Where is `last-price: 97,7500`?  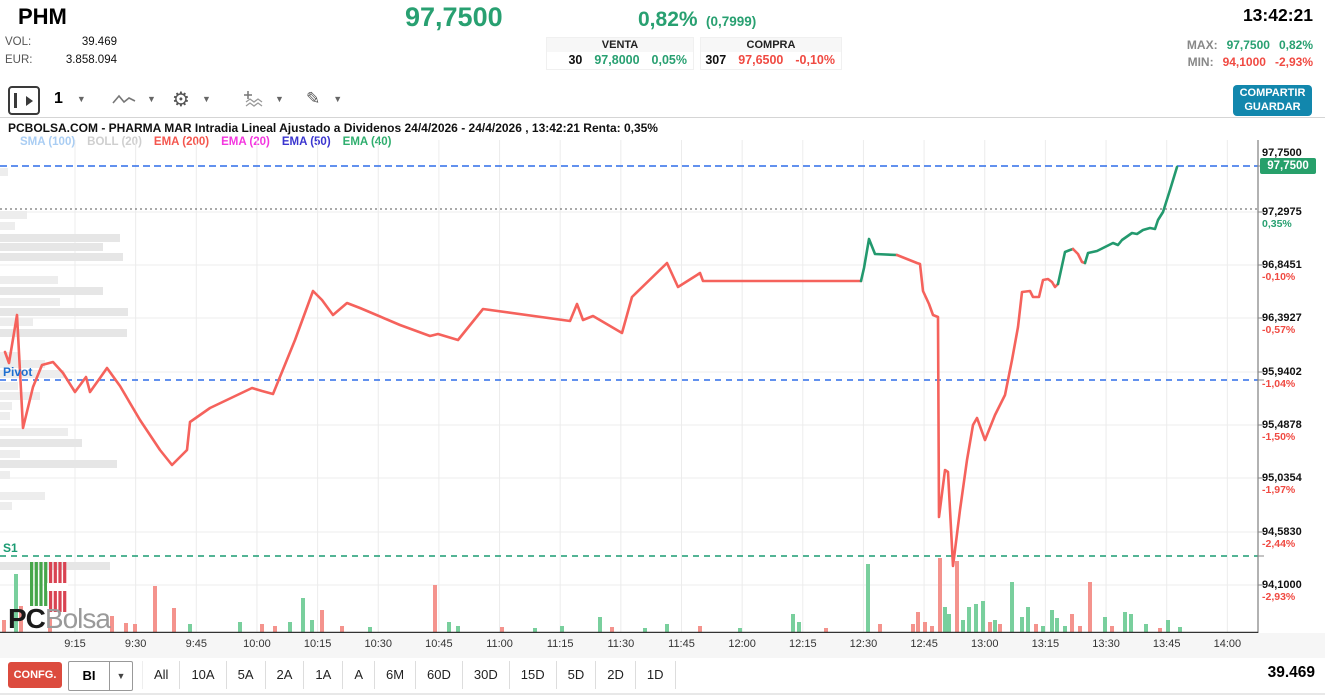
last-price: 97,7500 is located at coordinates (454, 17).